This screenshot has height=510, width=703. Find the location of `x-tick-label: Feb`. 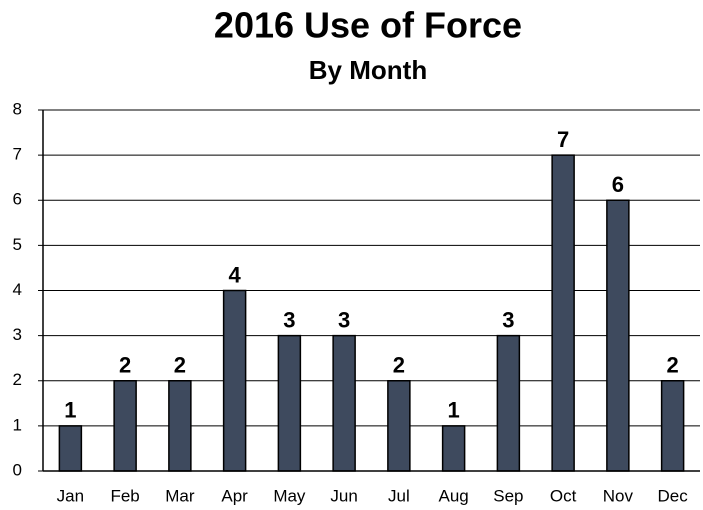

x-tick-label: Feb is located at coordinates (124, 495).